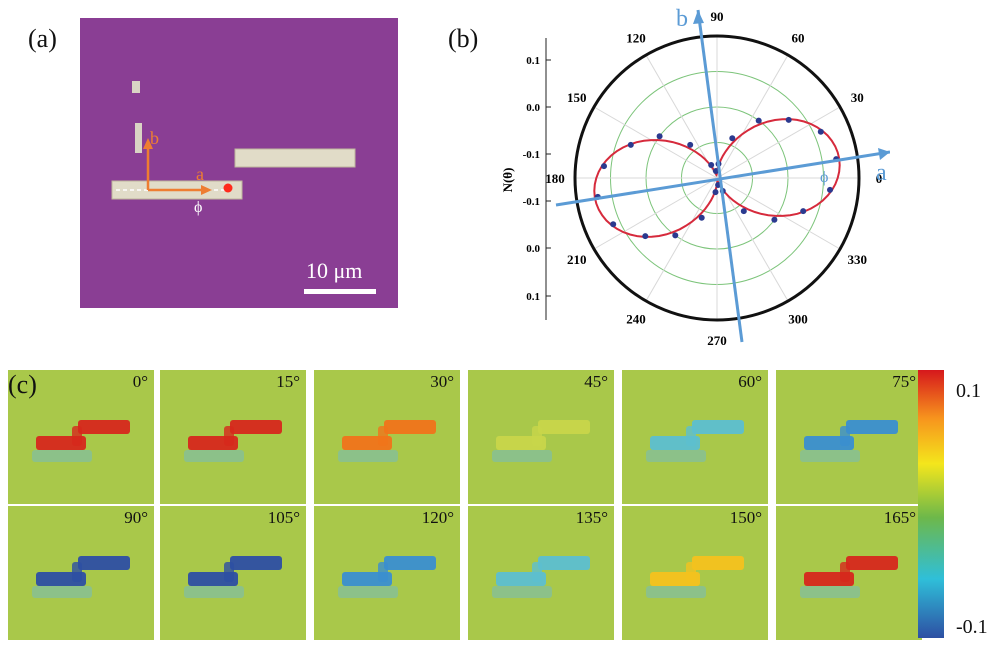 Image resolution: width=1004 pixels, height=652 pixels. I want to click on angle-tick-label: 270, so click(717, 339).